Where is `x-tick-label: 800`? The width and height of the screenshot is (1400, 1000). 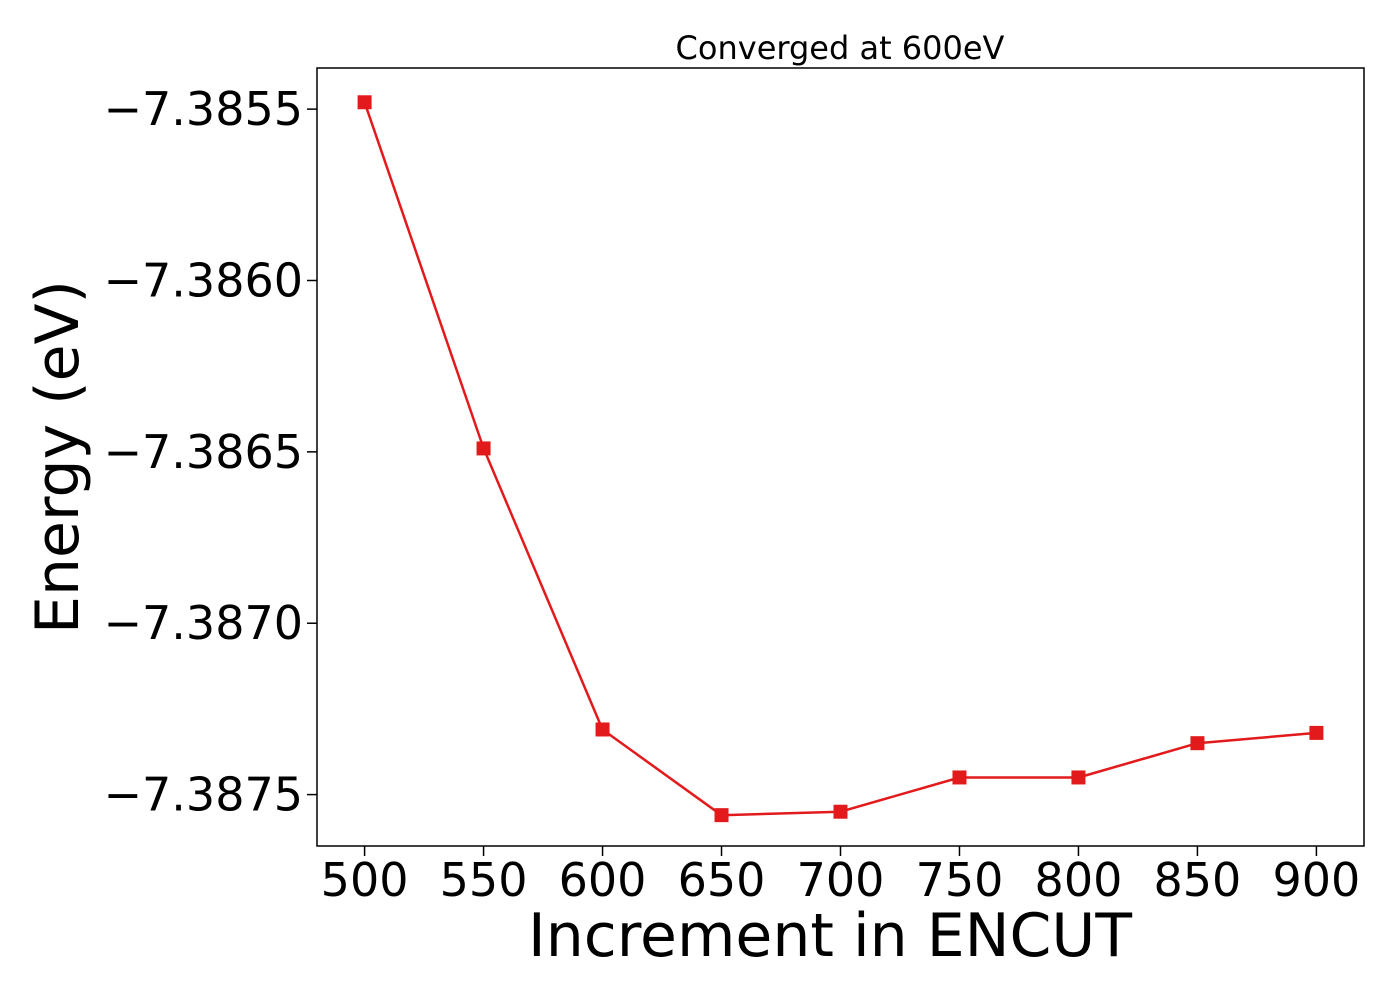
x-tick-label: 800 is located at coordinates (1079, 880).